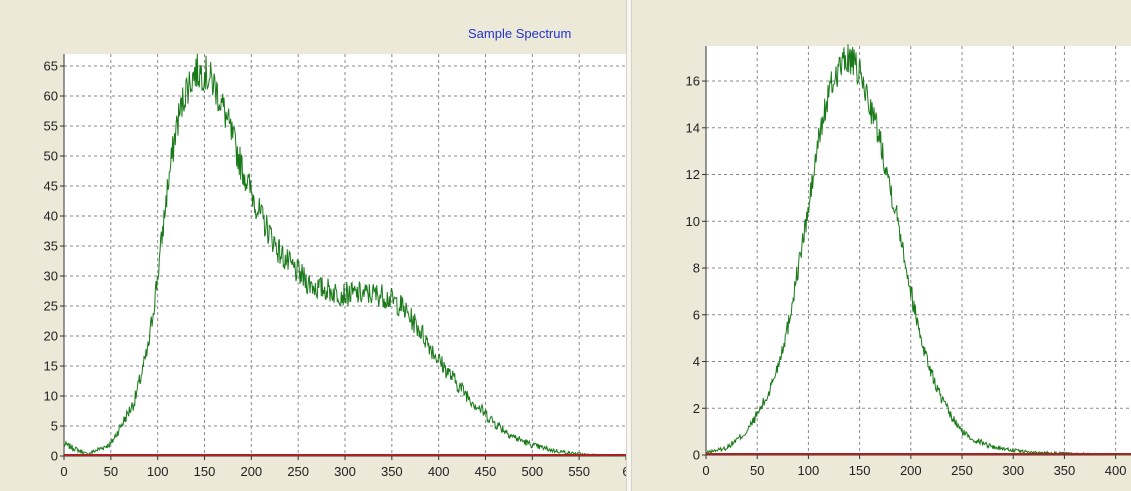 This screenshot has height=491, width=1131. Describe the element at coordinates (520, 33) in the screenshot. I see `chart-title: Sample Spectrum` at that location.